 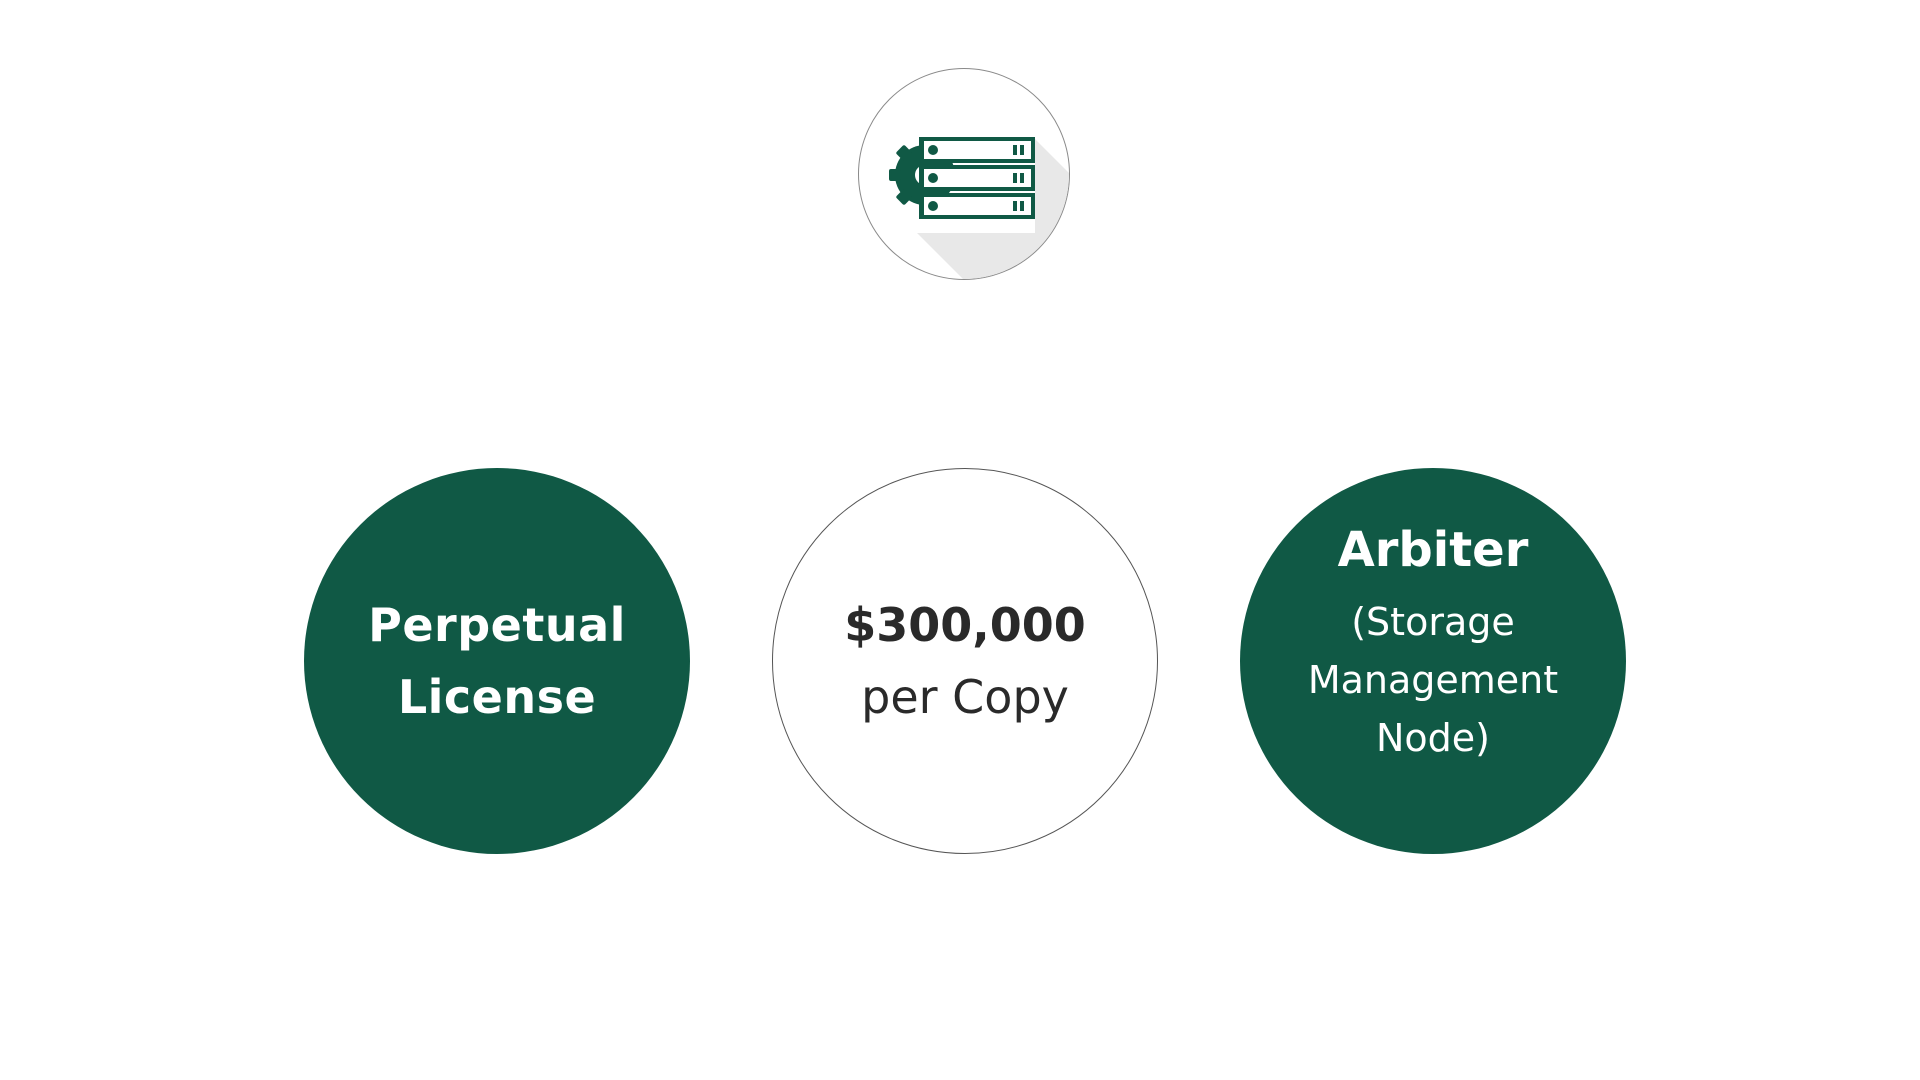 I want to click on price-value: $300,000, so click(x=965, y=625).